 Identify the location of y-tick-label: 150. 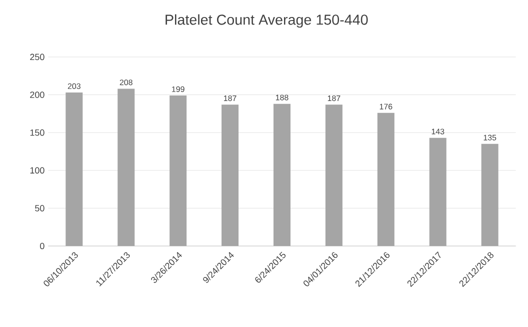
(37, 132).